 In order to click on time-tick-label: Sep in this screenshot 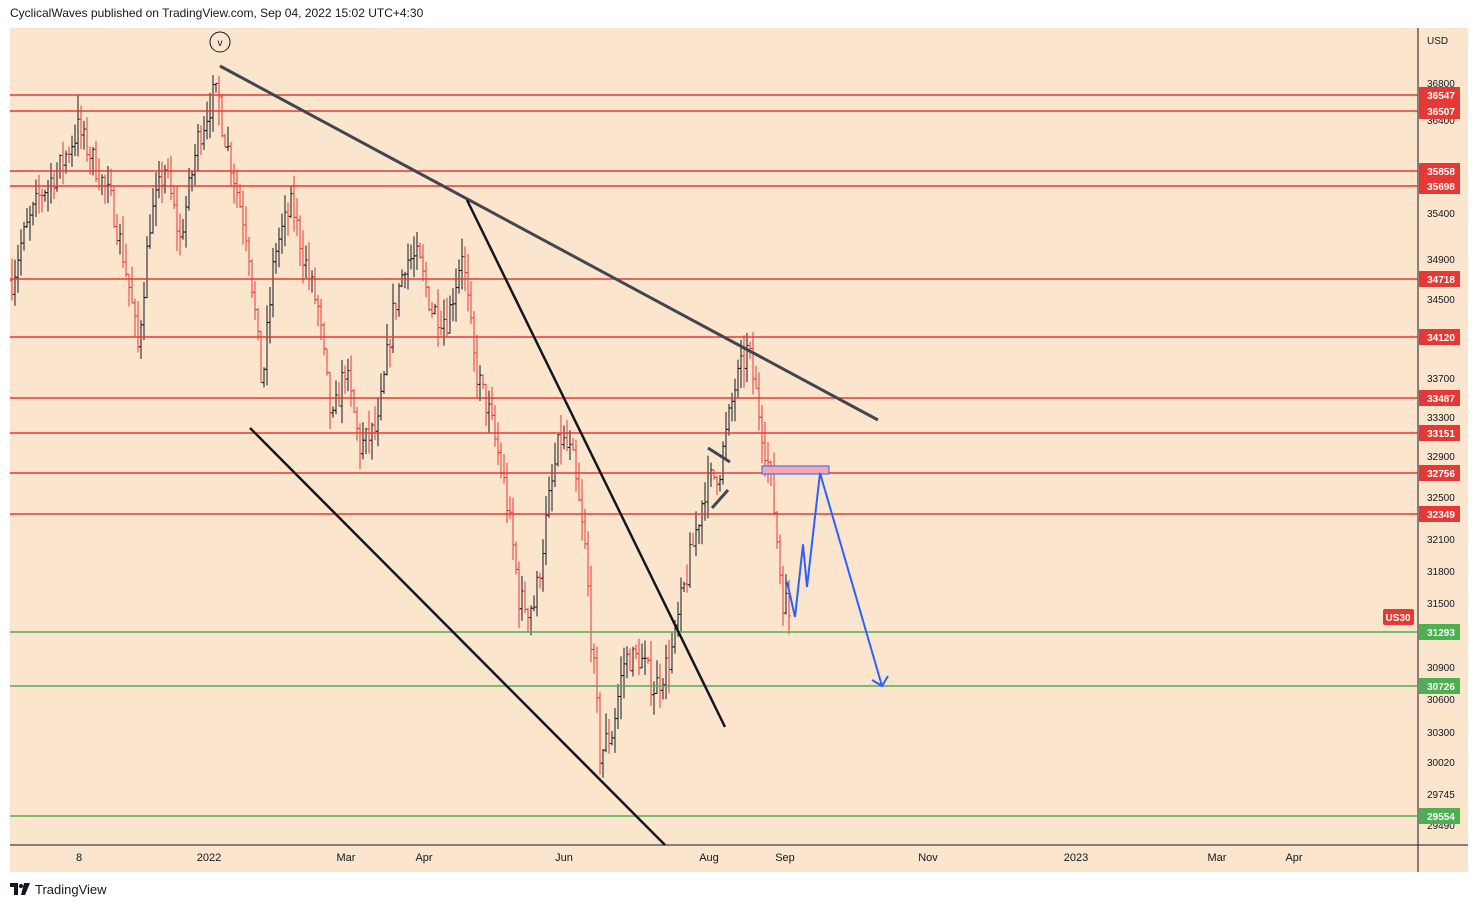, I will do `click(785, 858)`.